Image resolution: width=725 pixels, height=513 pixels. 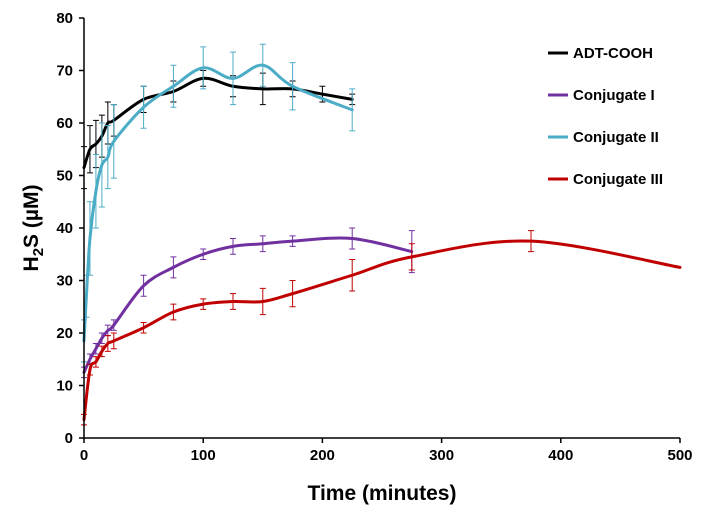 I want to click on series-conjugate-i, so click(x=248, y=303).